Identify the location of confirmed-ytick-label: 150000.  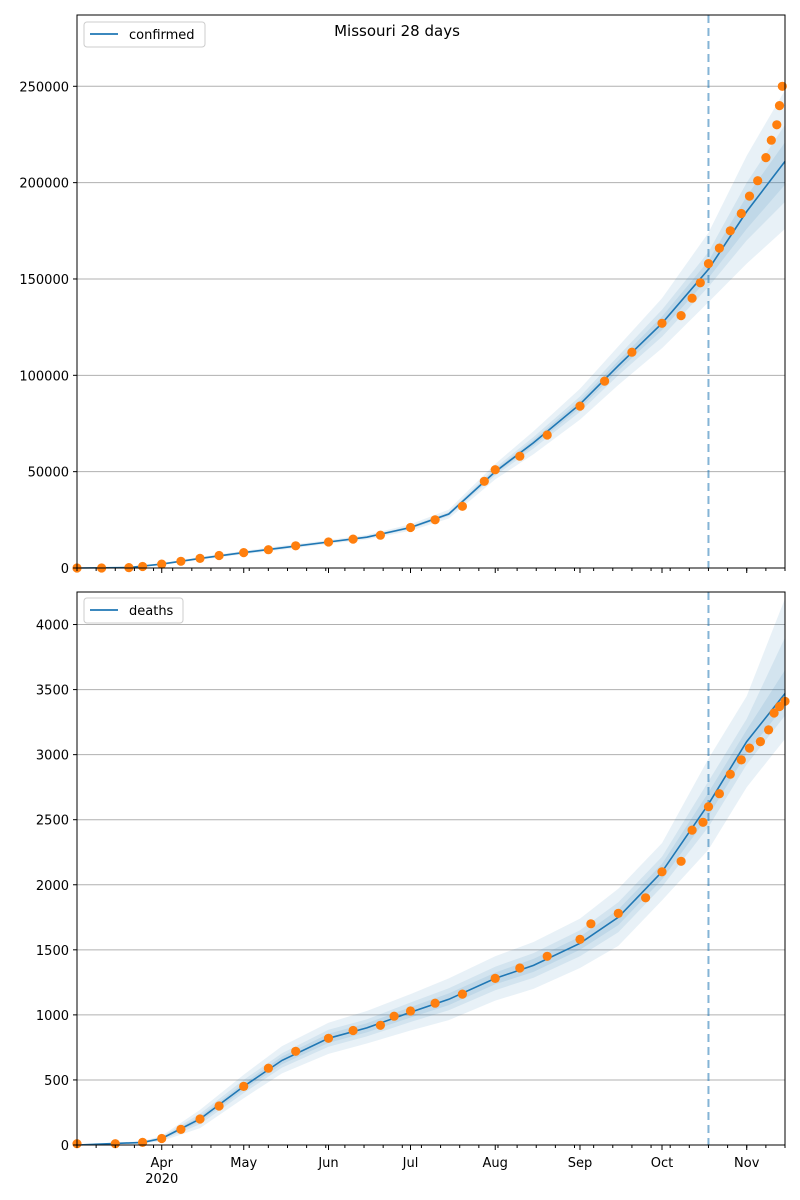
(44, 280).